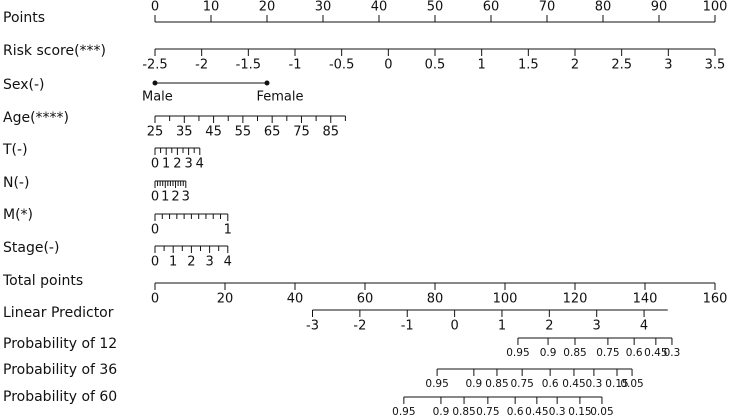 This screenshot has width=733, height=417. Describe the element at coordinates (243, 132) in the screenshot. I see `tick-label: 55` at that location.